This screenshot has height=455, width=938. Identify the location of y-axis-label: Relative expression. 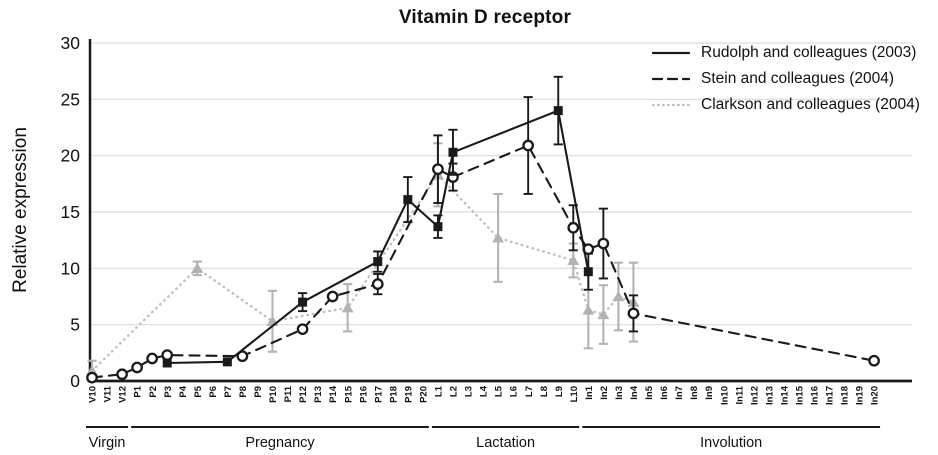
(20, 210).